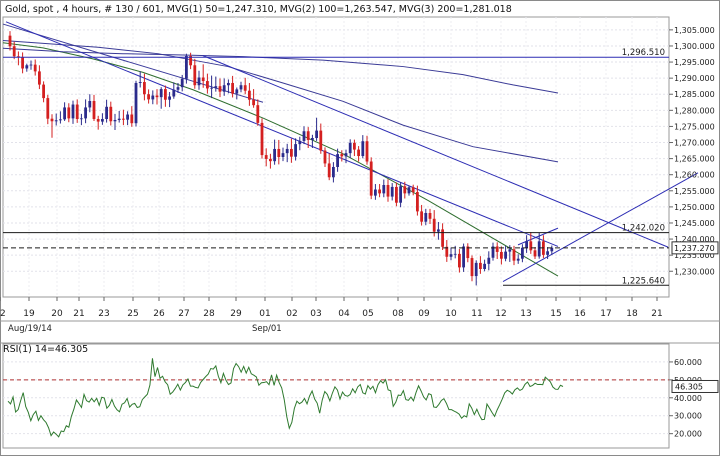  What do you see at coordinates (291, 314) in the screenshot?
I see `x-tick-label: 02` at bounding box center [291, 314].